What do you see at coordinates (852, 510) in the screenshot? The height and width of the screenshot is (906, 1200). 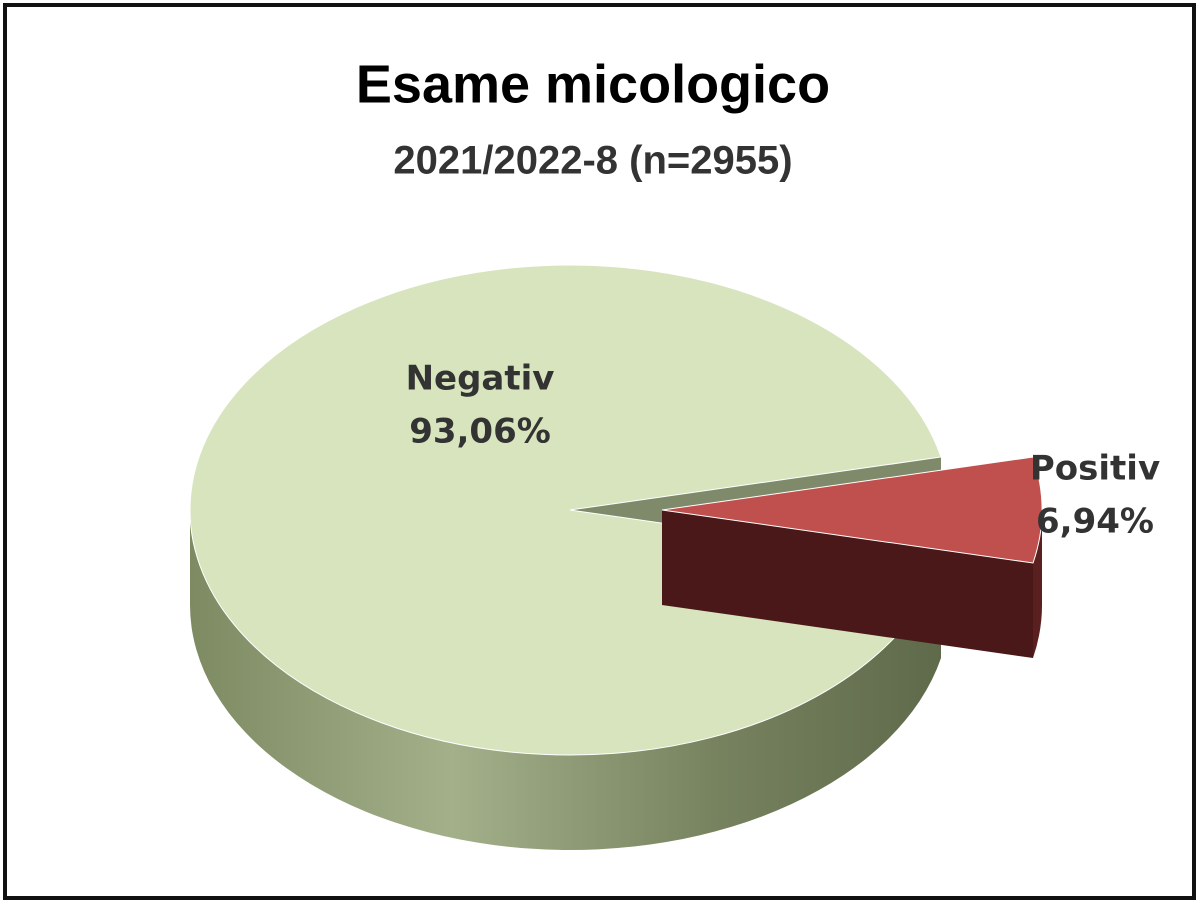 I see `slice` at bounding box center [852, 510].